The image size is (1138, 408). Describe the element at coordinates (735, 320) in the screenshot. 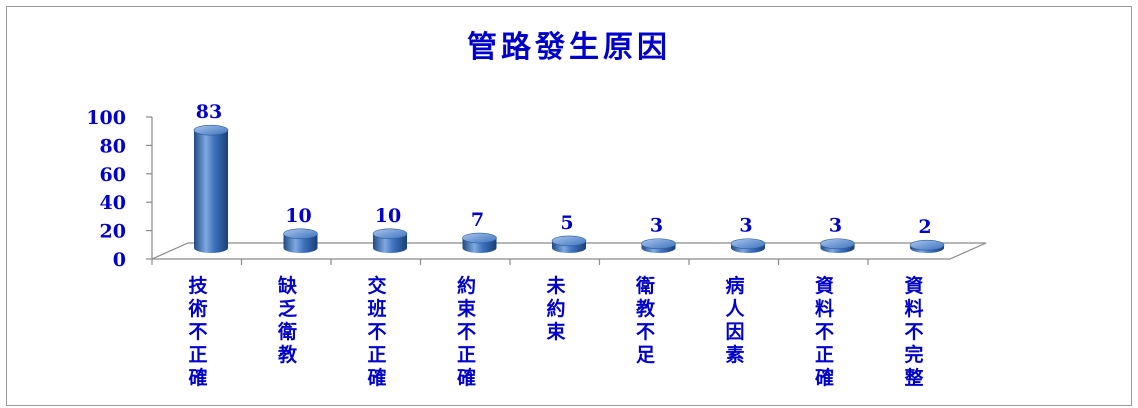

I see `x-tick-label: 病人因素` at that location.